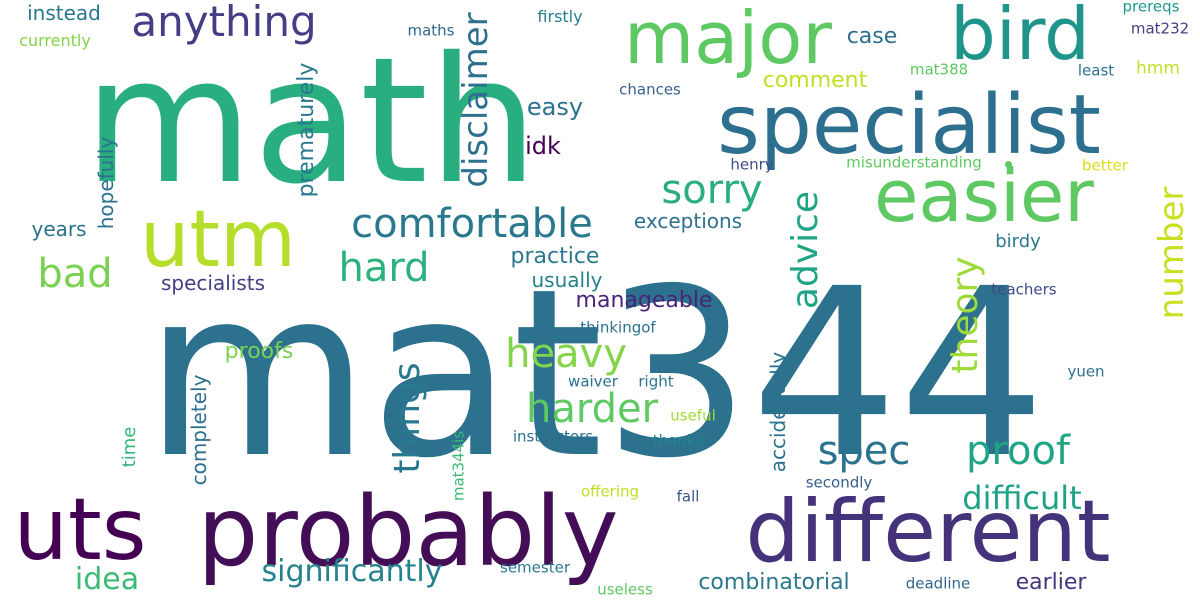 This screenshot has width=1200, height=600. I want to click on word-instead: instead, so click(64, 13).